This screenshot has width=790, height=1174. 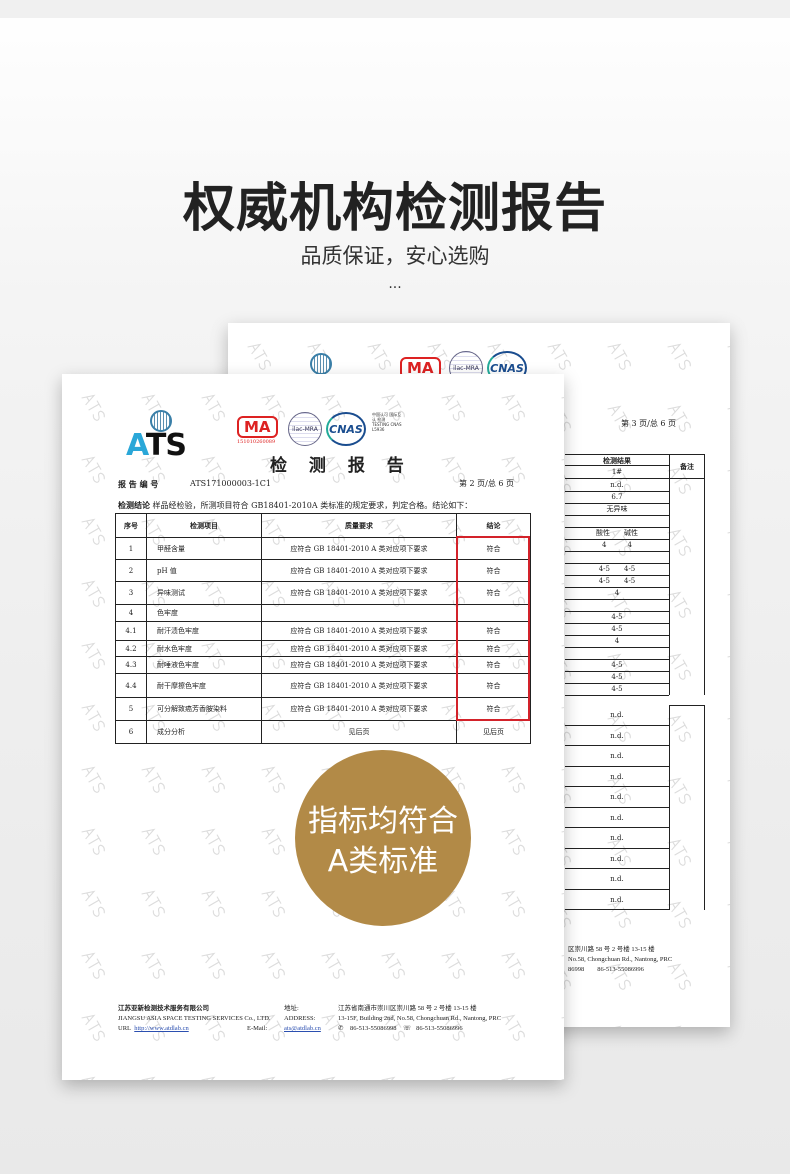 What do you see at coordinates (131, 548) in the screenshot?
I see `row-seq: 1` at bounding box center [131, 548].